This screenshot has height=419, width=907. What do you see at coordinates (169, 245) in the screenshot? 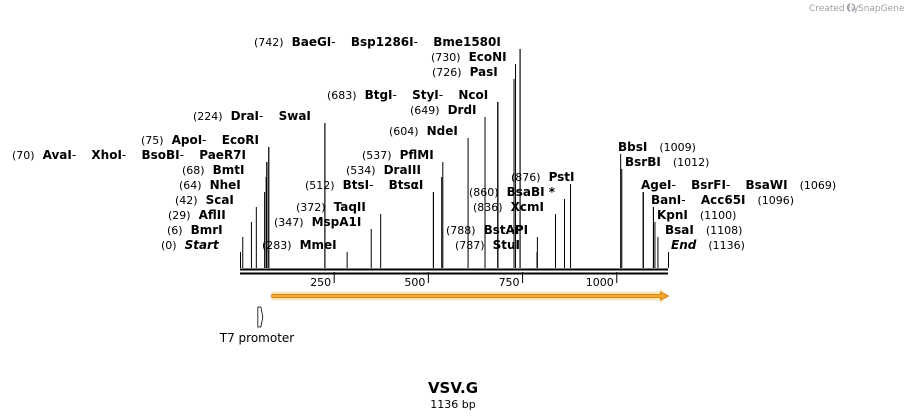
I see `site-position: (0)` at bounding box center [169, 245].